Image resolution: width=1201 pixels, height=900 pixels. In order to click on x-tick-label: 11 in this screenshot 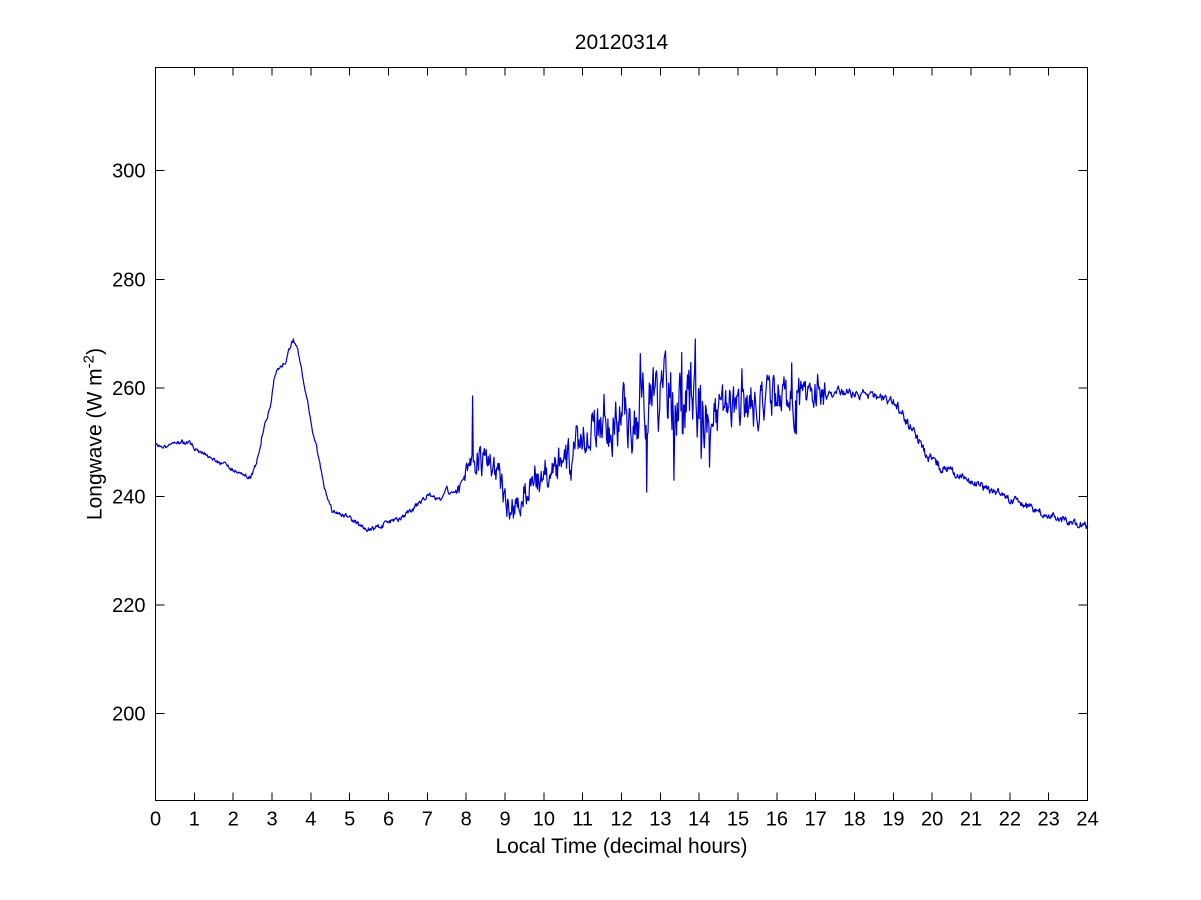, I will do `click(582, 820)`.